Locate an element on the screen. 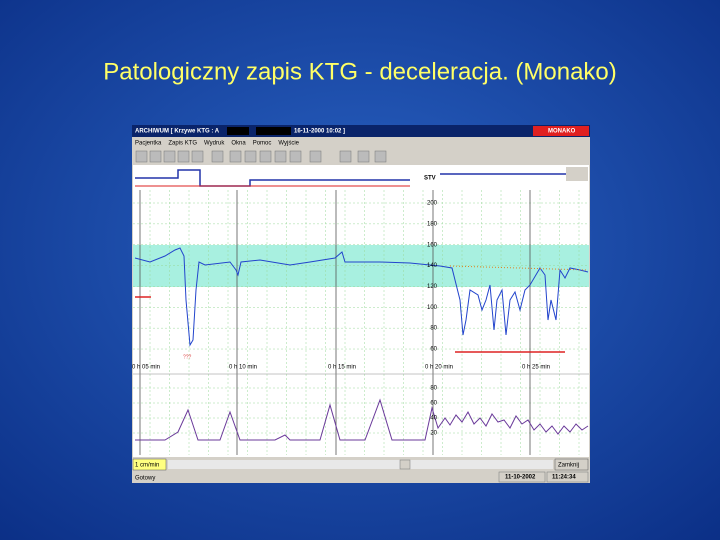 The image size is (720, 545). close-button is located at coordinates (571, 464).